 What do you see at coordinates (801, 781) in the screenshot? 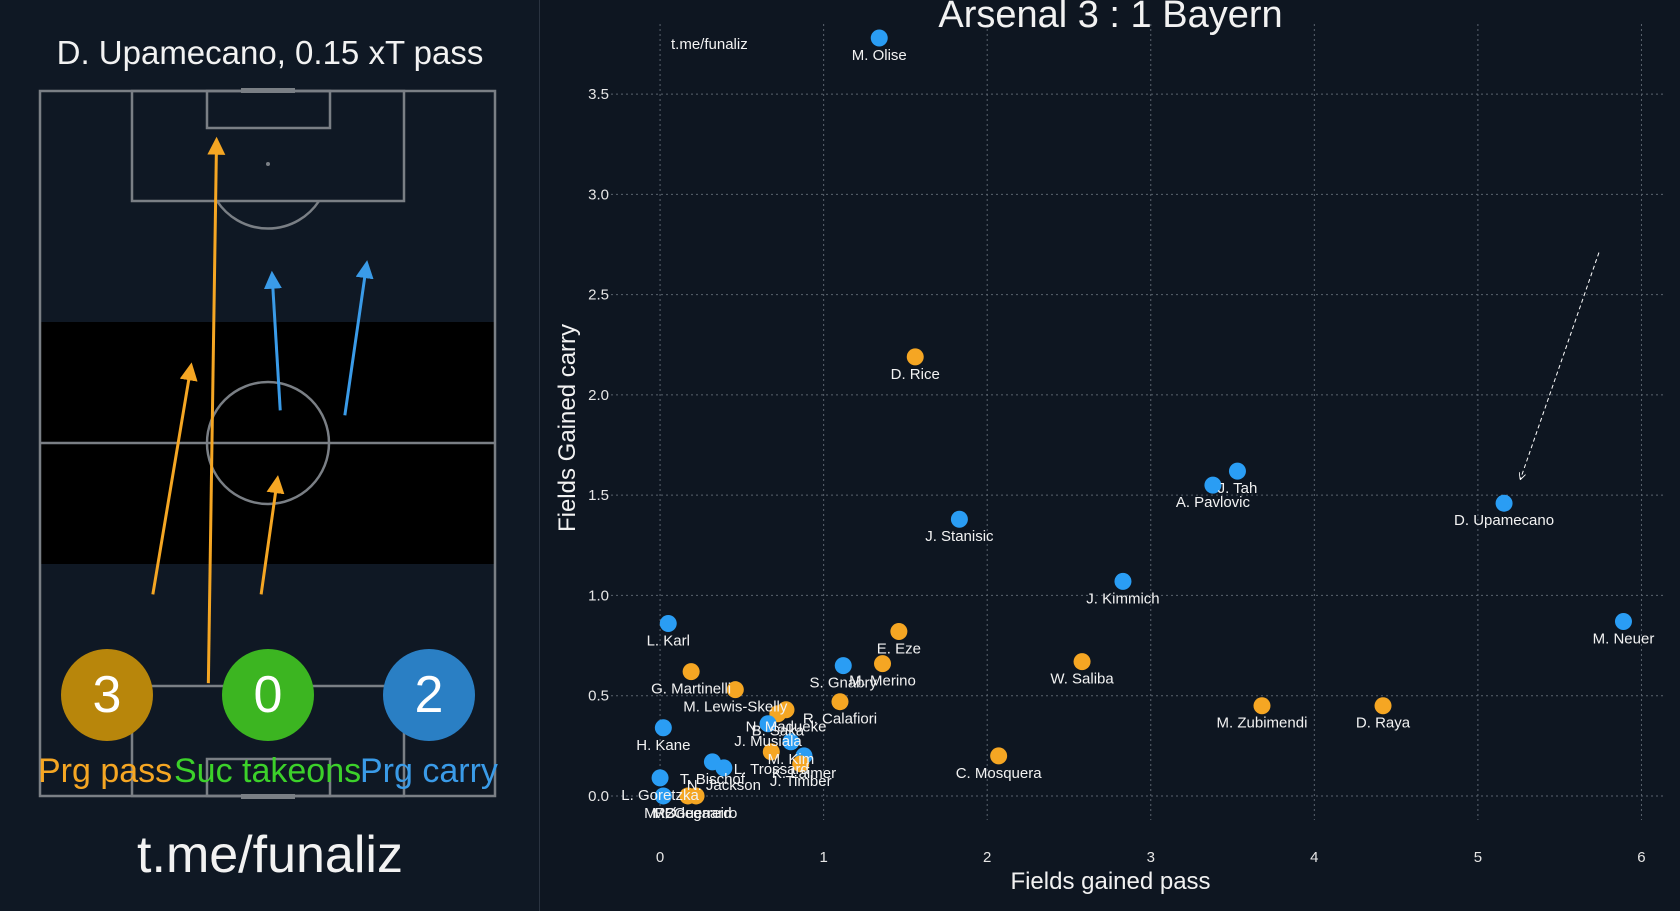
I see `point-label-j-timber: J. Timber` at bounding box center [801, 781].